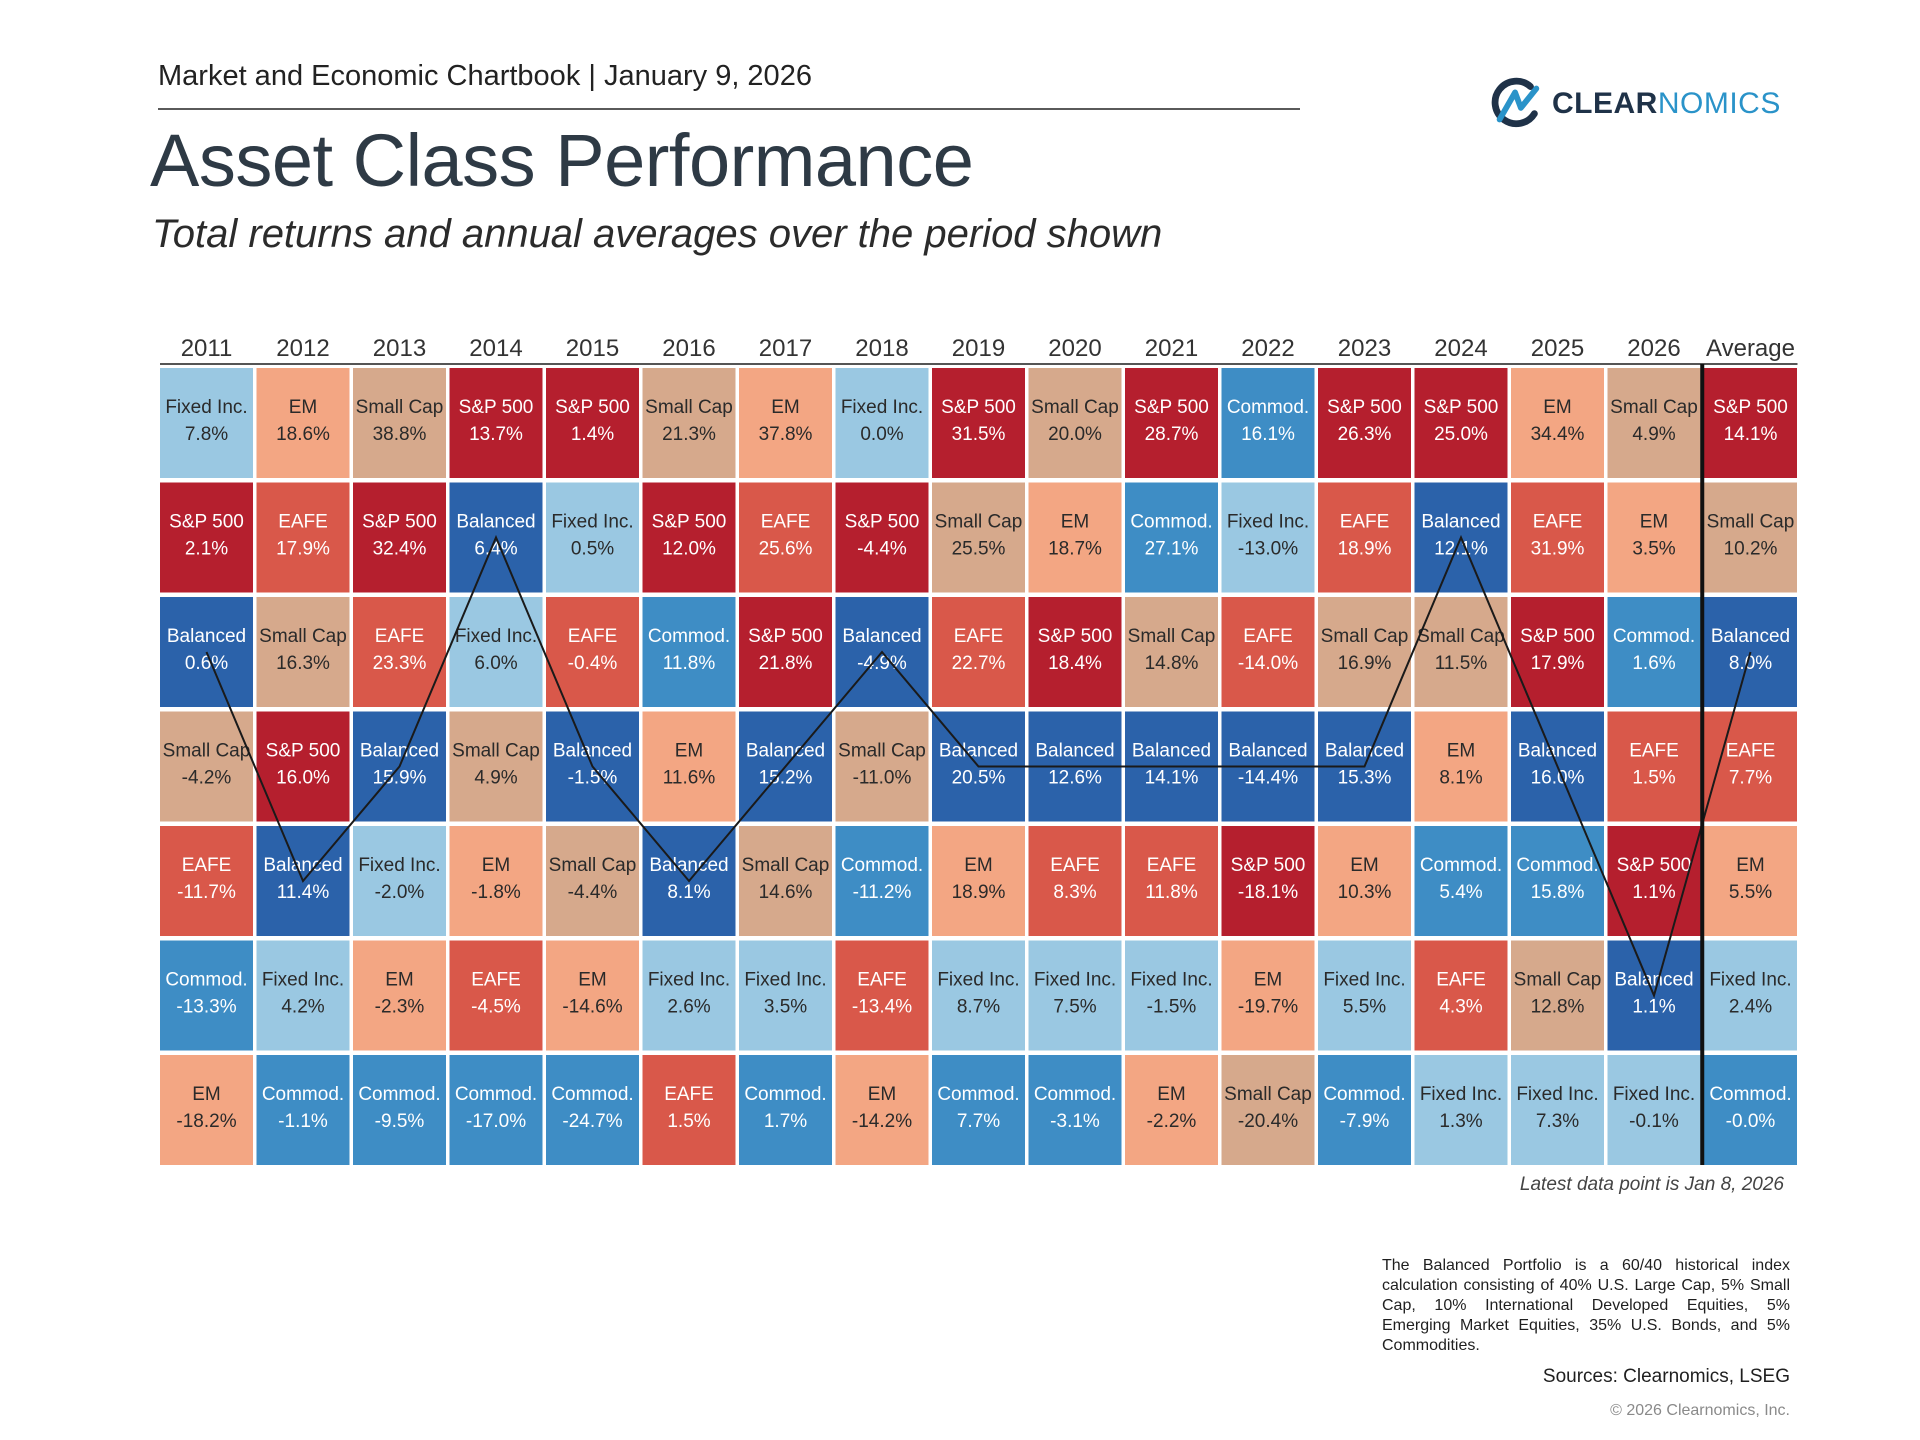 Image resolution: width=1920 pixels, height=1440 pixels. What do you see at coordinates (1557, 652) in the screenshot?
I see `cell-2025-sandp-500: S&P 500 17.9%` at bounding box center [1557, 652].